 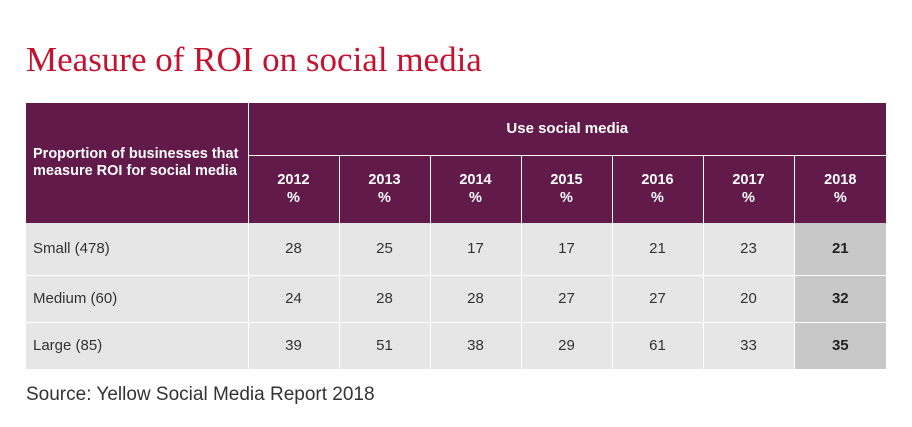 I want to click on year-label: 2012, so click(x=293, y=180).